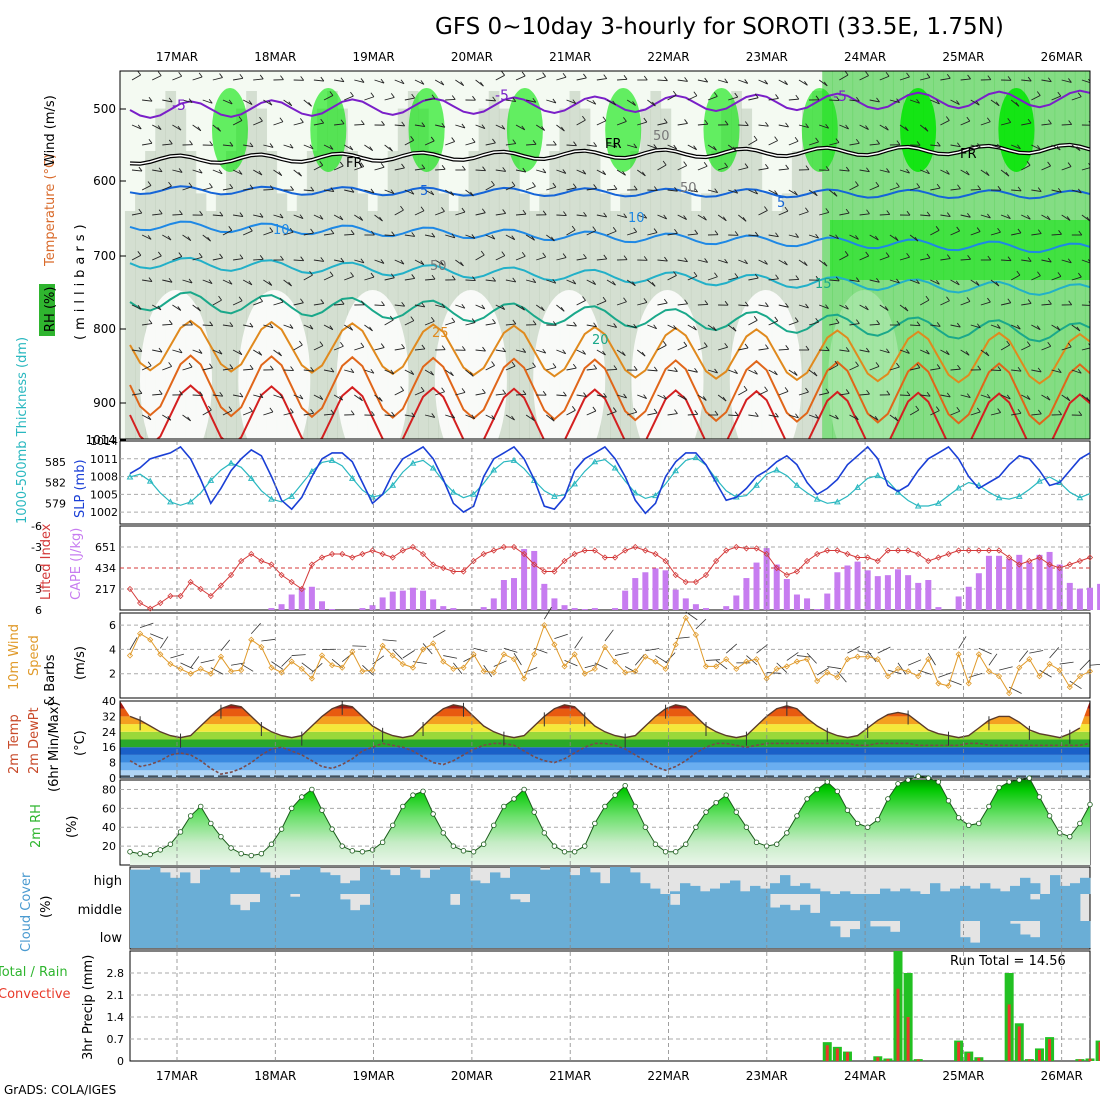  What do you see at coordinates (116, 1017) in the screenshot?
I see `precip-tick: 1.4` at bounding box center [116, 1017].